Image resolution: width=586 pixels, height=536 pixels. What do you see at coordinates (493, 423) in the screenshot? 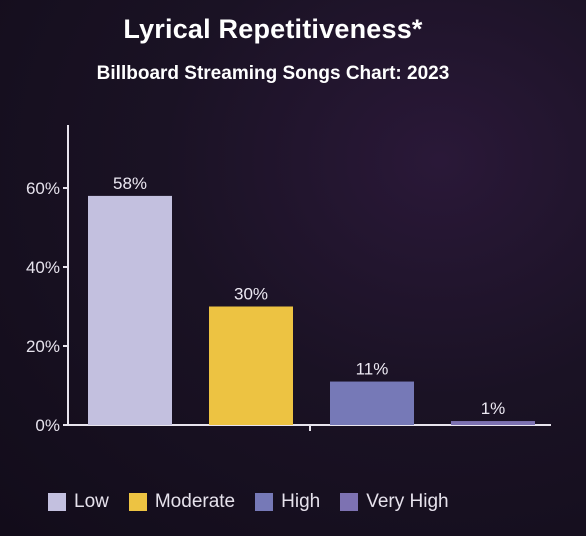
I see `bar-very-high` at bounding box center [493, 423].